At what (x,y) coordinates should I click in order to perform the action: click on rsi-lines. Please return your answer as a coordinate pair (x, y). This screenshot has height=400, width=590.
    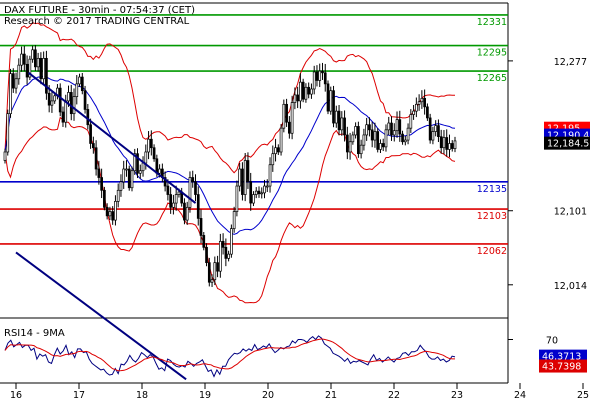
    Looking at the image, I should click on (230, 356).